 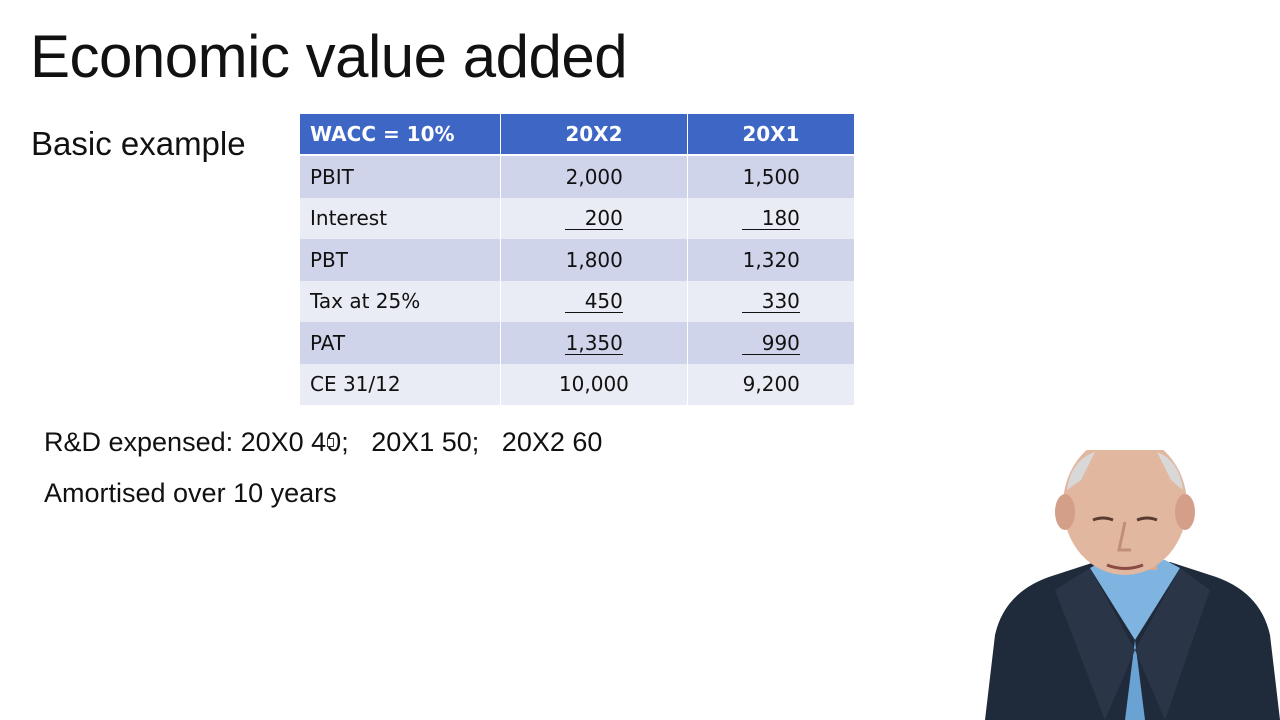 What do you see at coordinates (400, 301) in the screenshot?
I see `row-label: Tax at 25%` at bounding box center [400, 301].